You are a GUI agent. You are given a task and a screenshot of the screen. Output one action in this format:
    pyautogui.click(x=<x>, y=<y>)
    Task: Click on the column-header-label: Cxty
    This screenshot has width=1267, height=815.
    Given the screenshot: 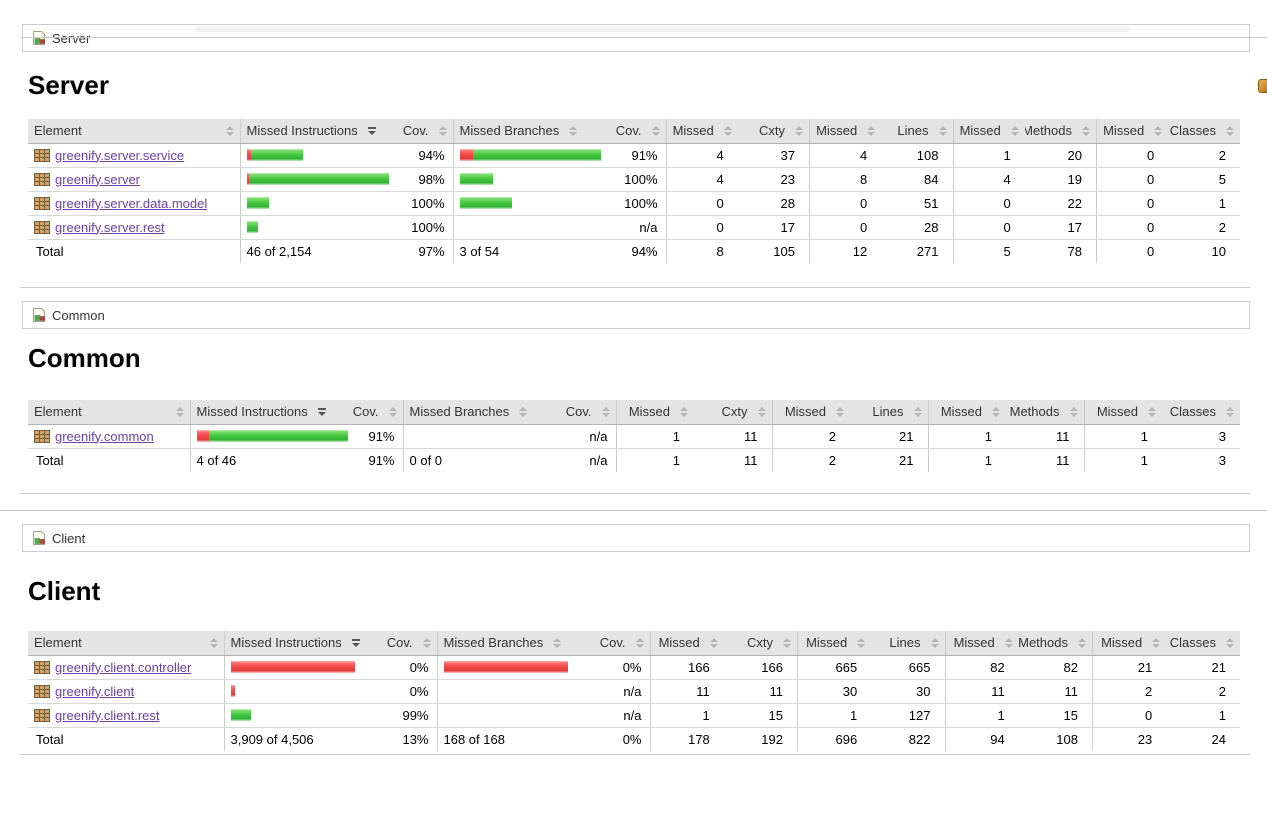 What is the action you would take?
    pyautogui.click(x=734, y=412)
    